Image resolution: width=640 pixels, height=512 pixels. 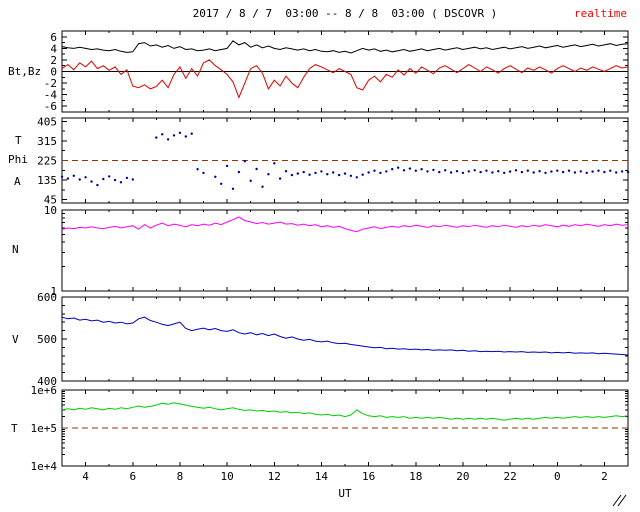 What do you see at coordinates (47, 339) in the screenshot?
I see `y-tick-label: 500` at bounding box center [47, 339].